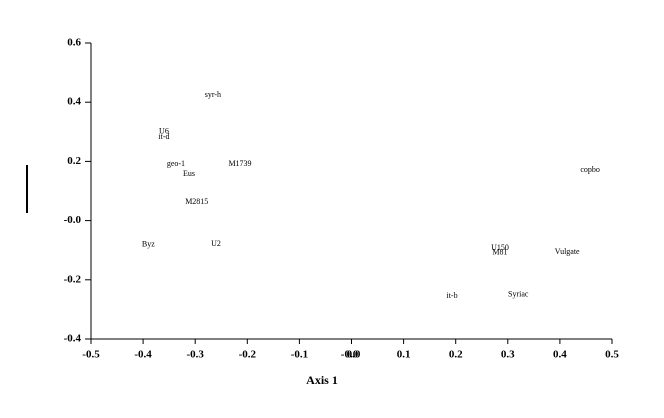  Describe the element at coordinates (213, 94) in the screenshot. I see `point-label: syr-h` at that location.